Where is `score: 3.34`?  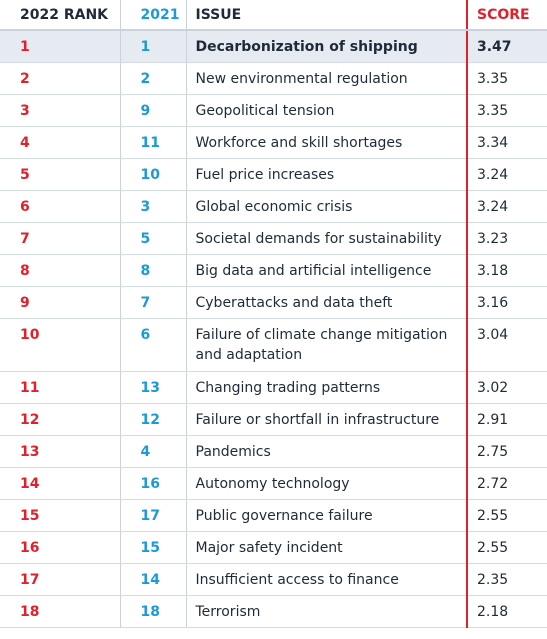 score: 3.34 is located at coordinates (507, 142).